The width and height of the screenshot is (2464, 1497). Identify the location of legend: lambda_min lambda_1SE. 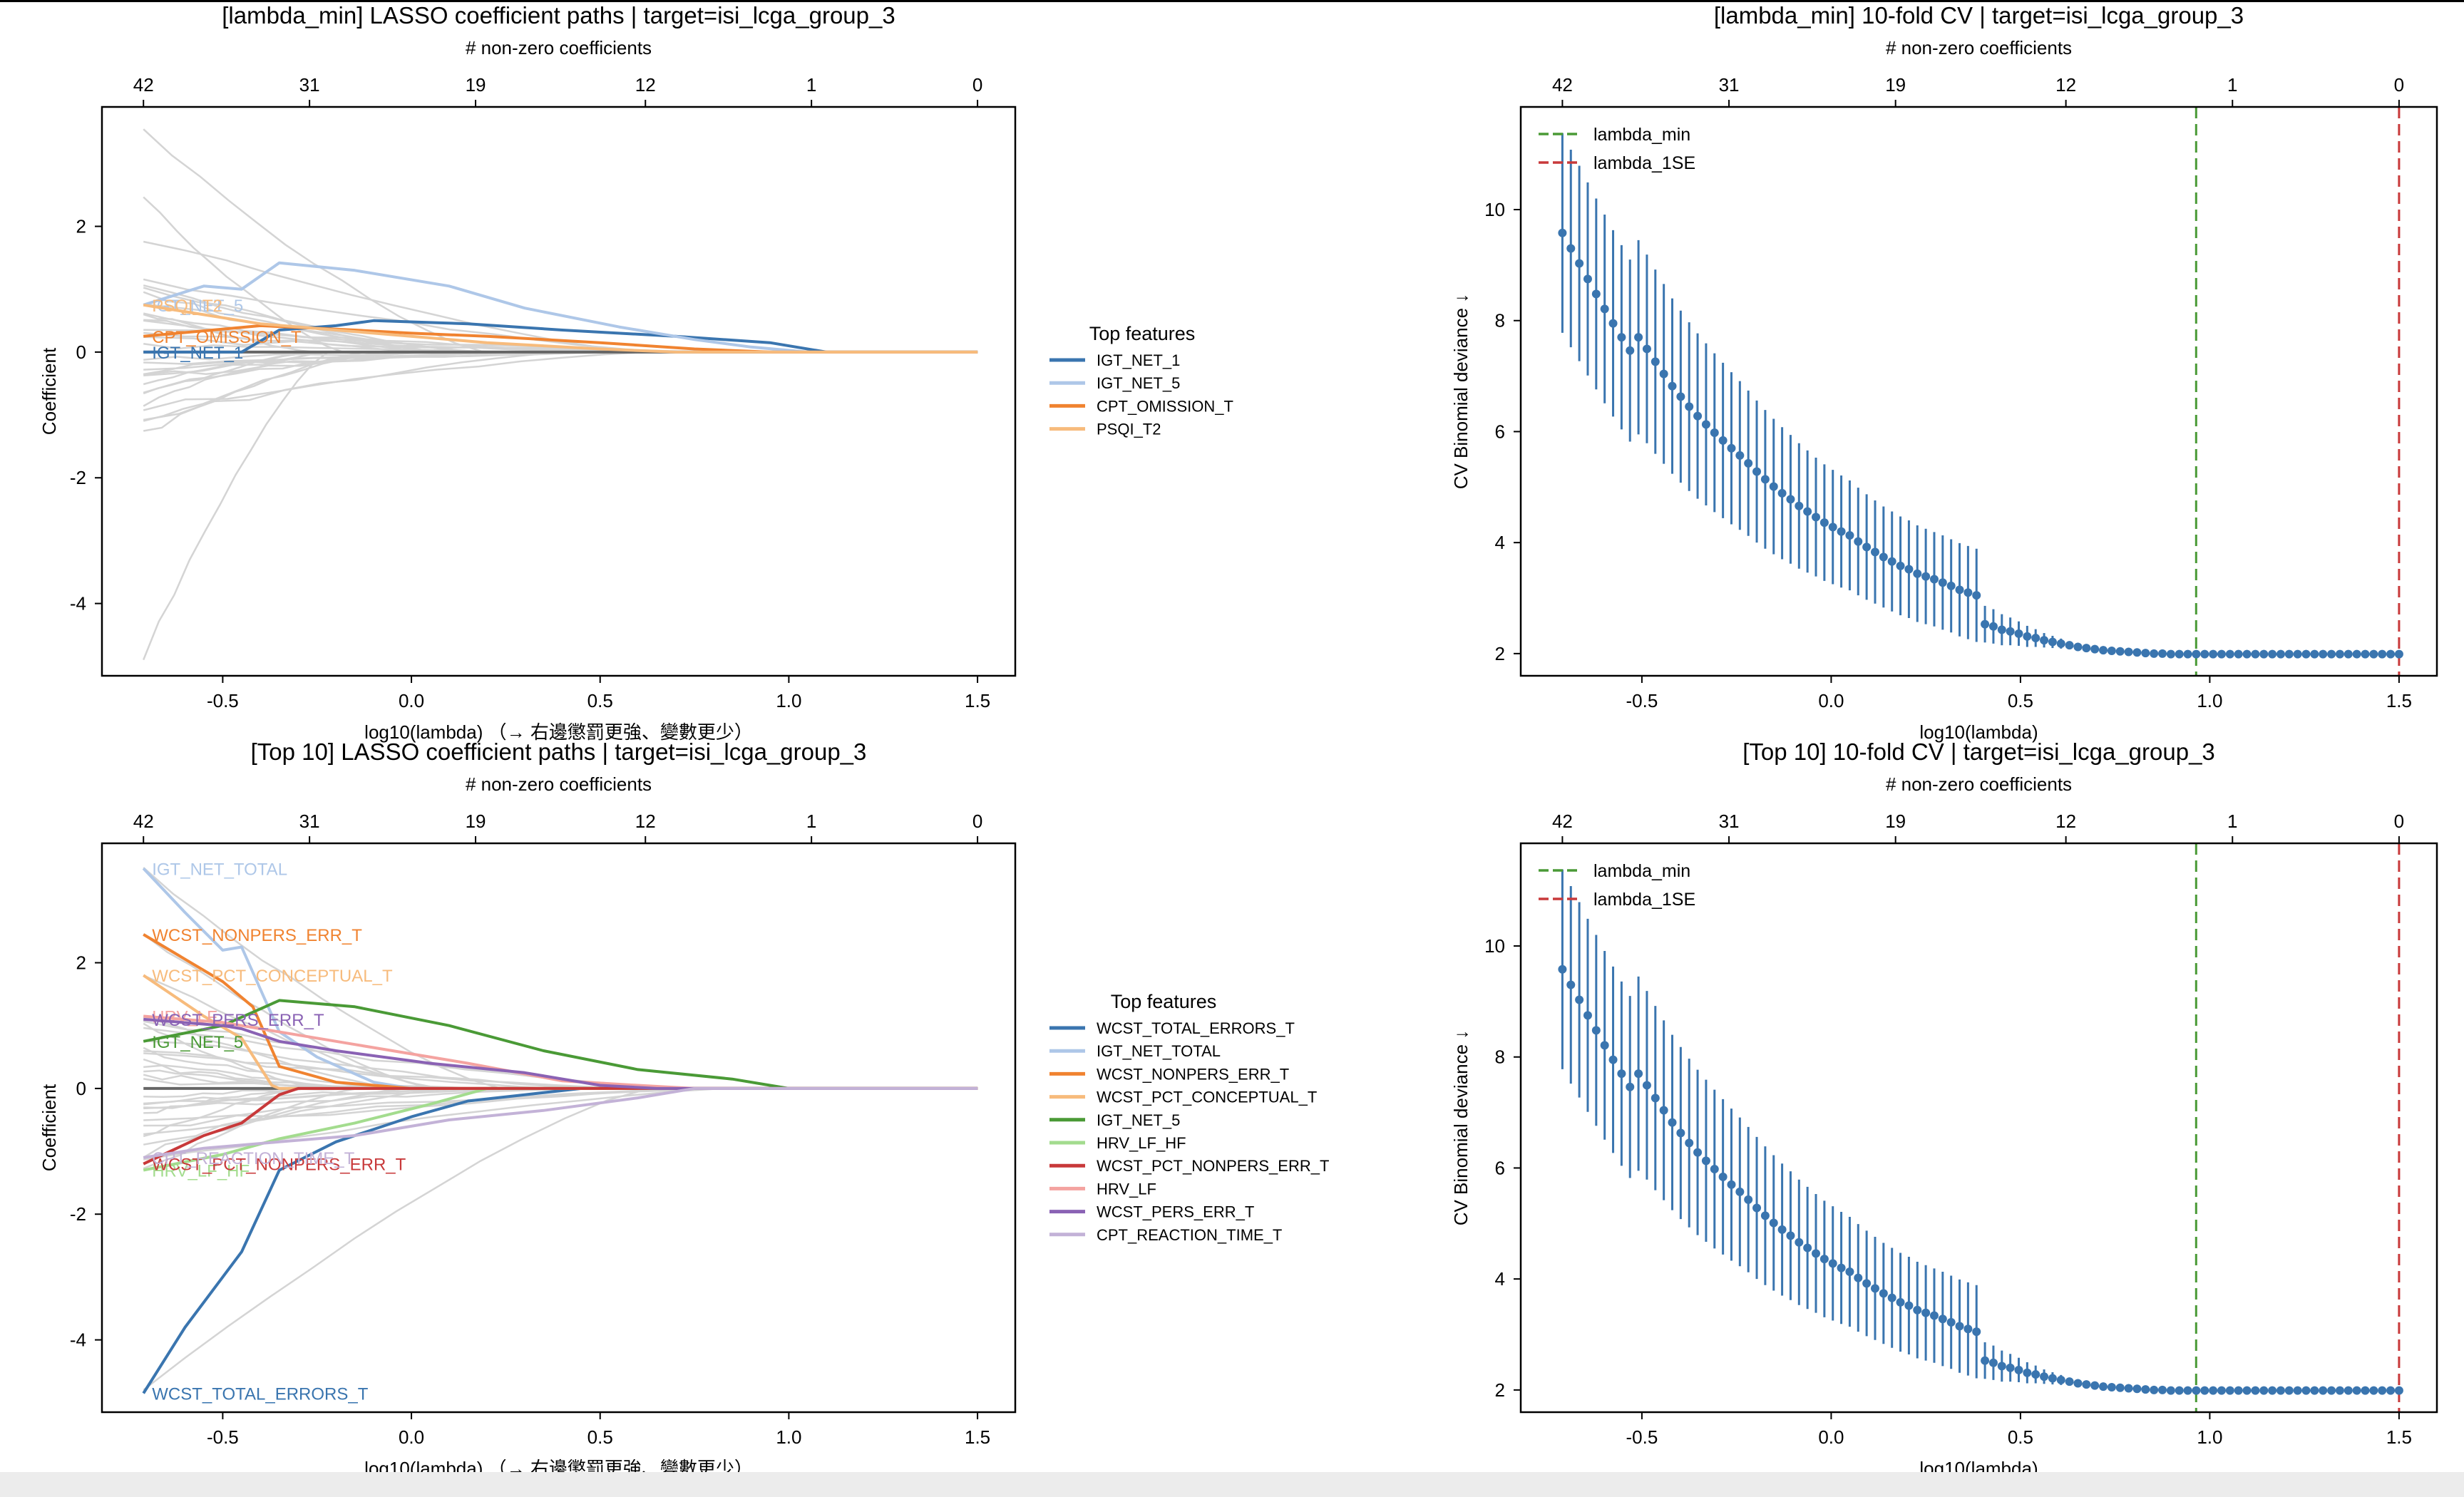
(1617, 149).